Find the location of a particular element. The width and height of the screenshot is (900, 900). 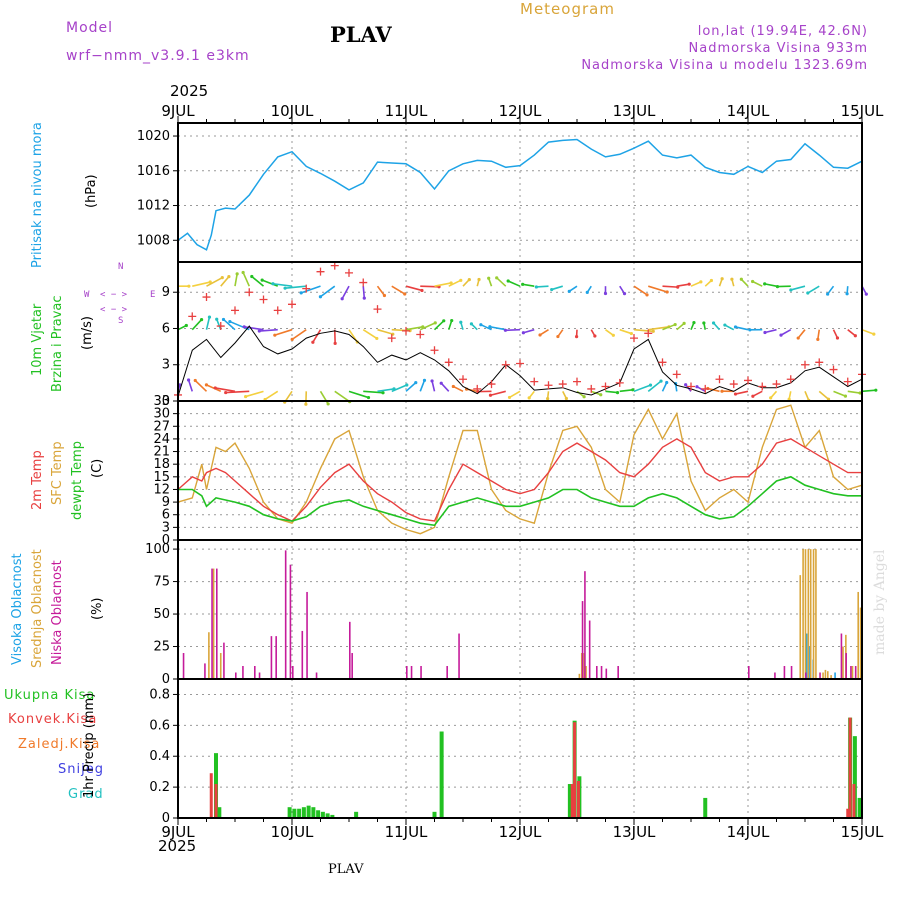

time-label-bottom: 14JUL is located at coordinates (748, 832).